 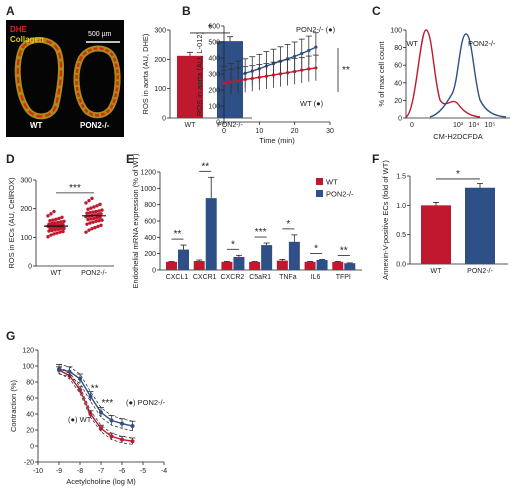 I want to click on e-y-tick-label: 1000, so click(x=148, y=189).